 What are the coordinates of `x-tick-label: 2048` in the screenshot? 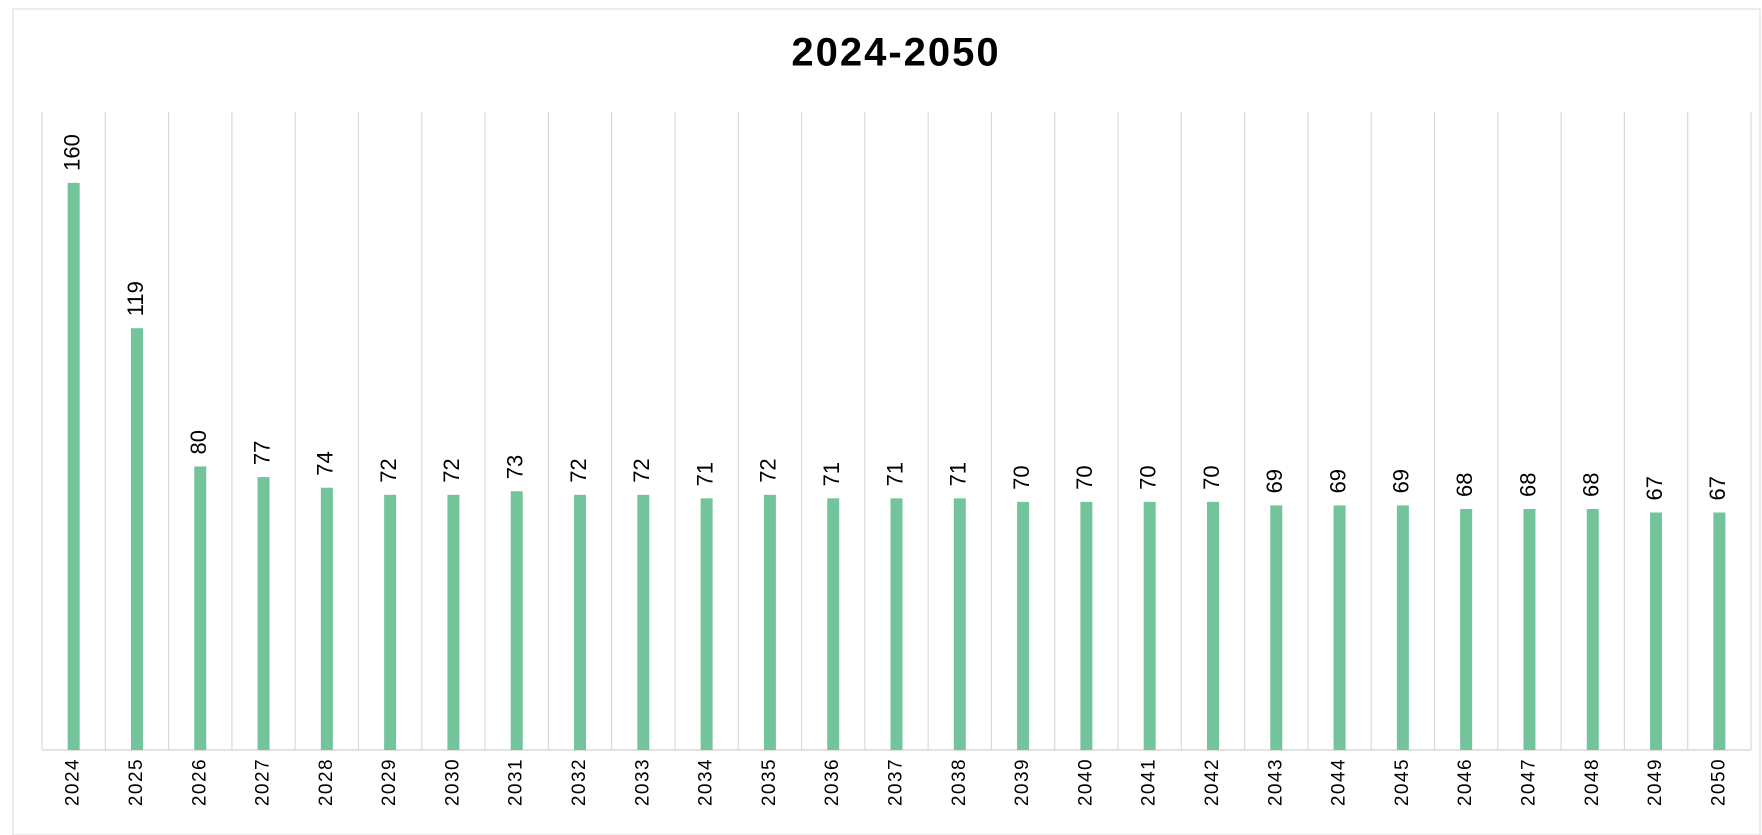 It's located at (1592, 782).